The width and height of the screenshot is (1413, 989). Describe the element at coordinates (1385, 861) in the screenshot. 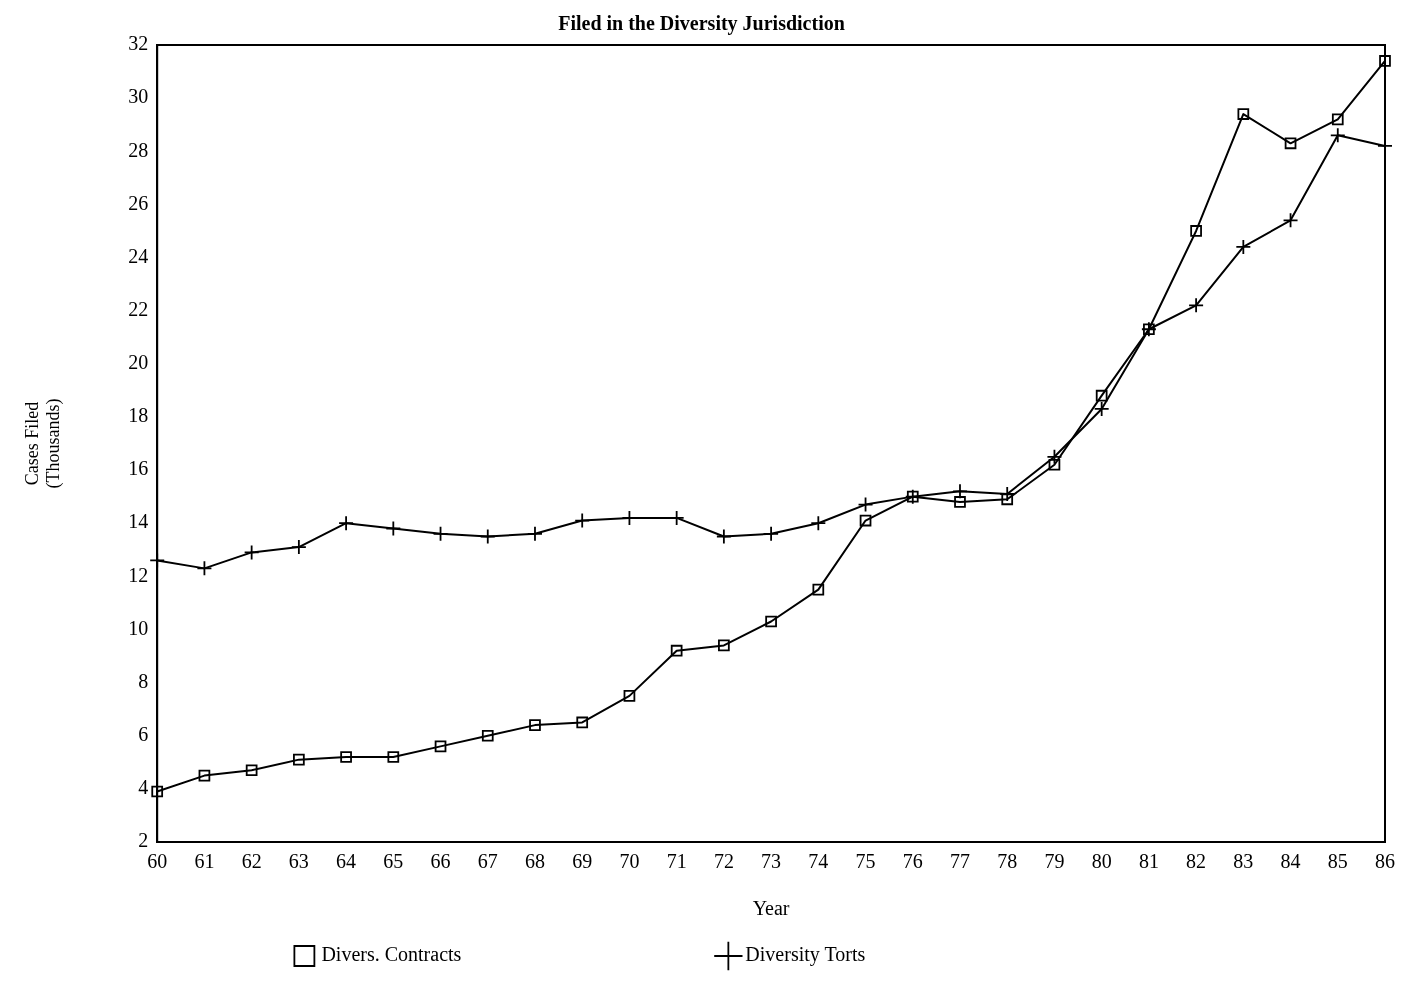

I see `x-tick-label: 86` at that location.